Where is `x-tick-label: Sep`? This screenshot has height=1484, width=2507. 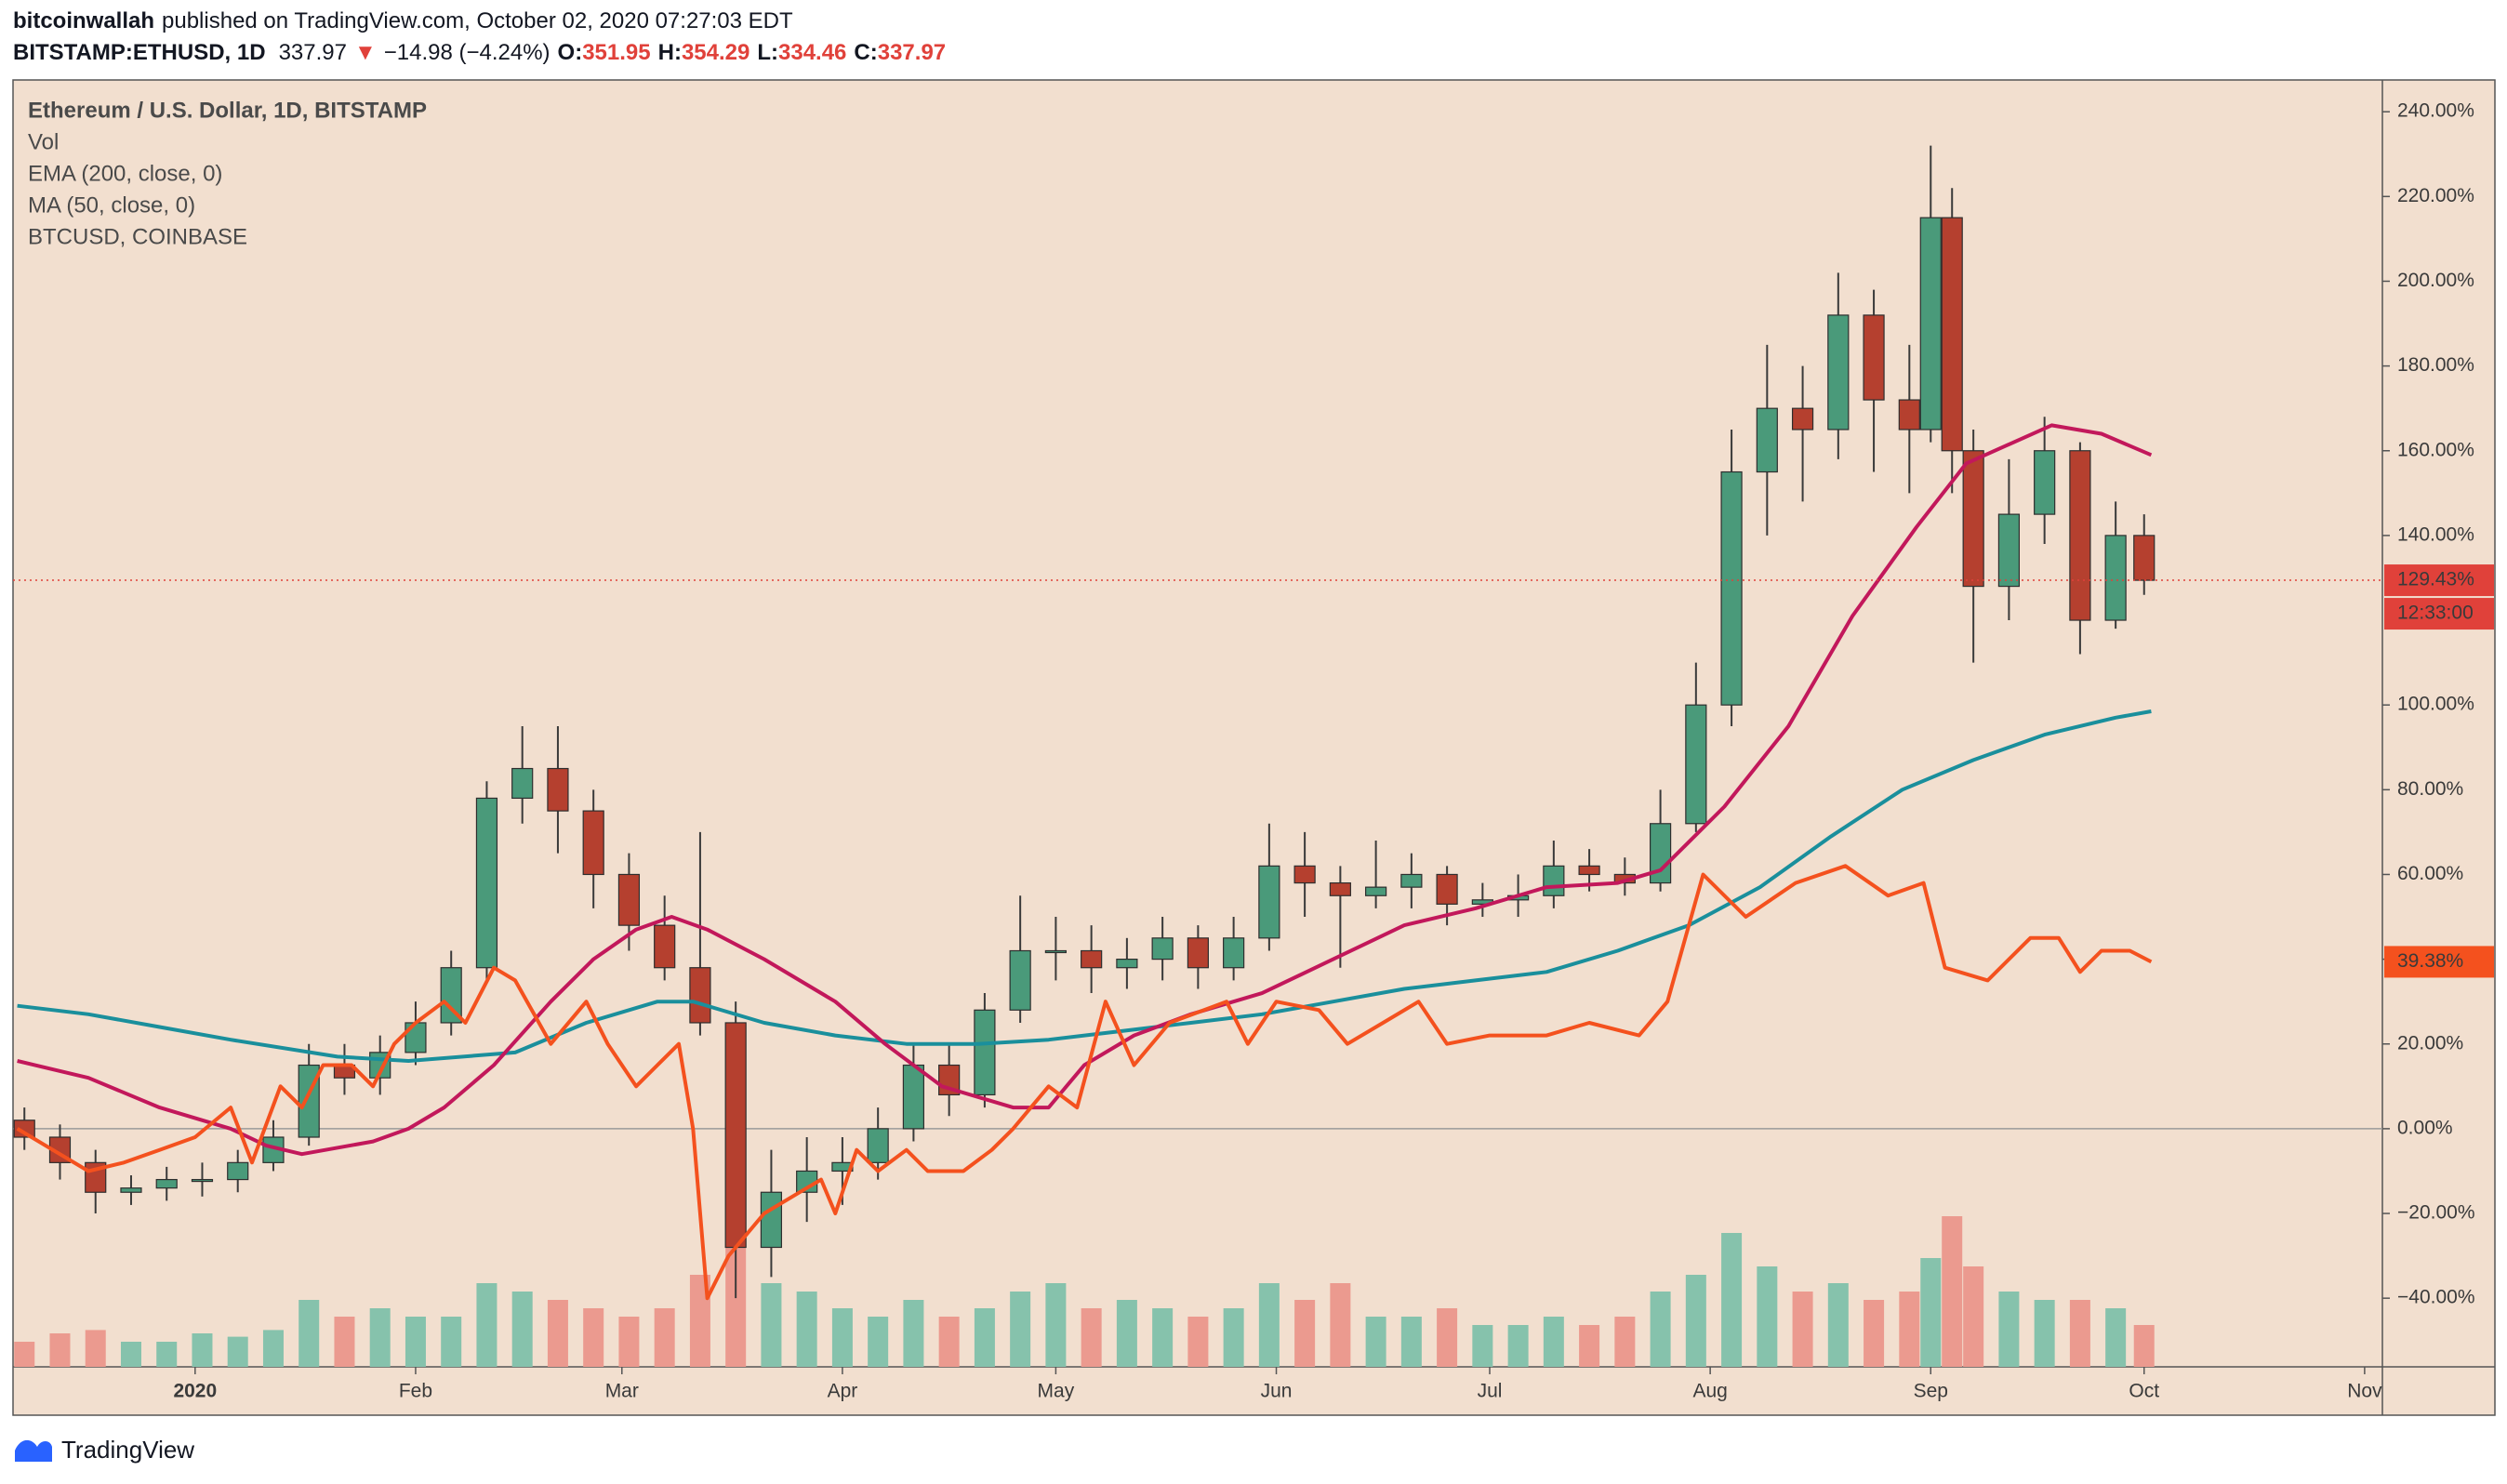 x-tick-label: Sep is located at coordinates (1931, 1391).